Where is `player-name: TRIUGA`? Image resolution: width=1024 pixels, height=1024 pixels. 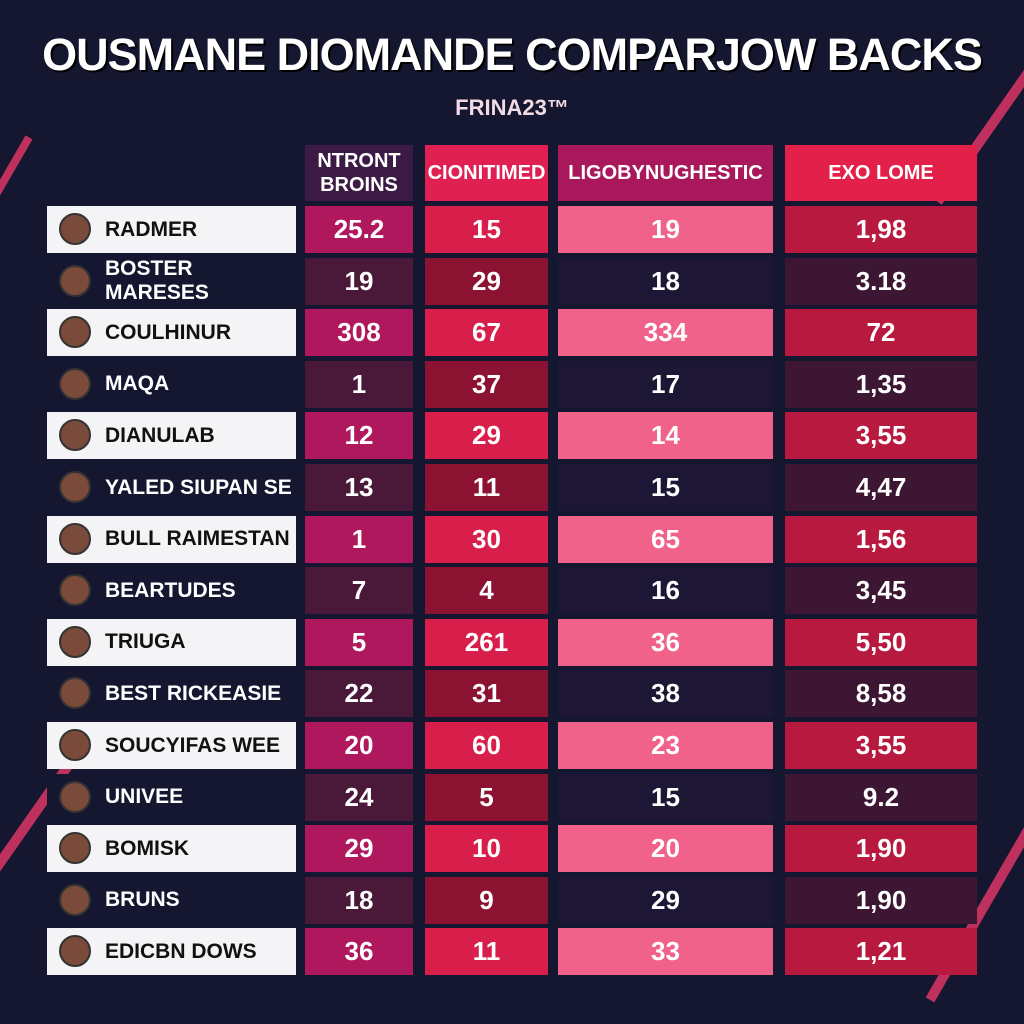 player-name: TRIUGA is located at coordinates (171, 642).